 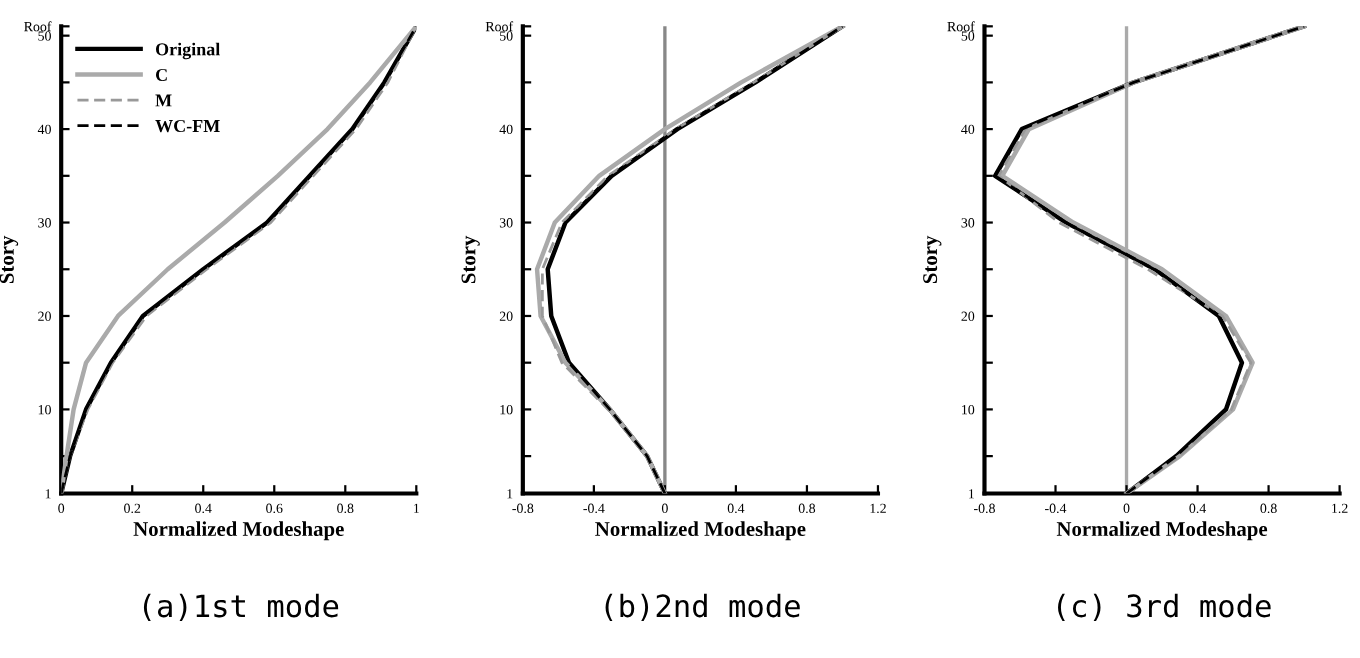 I want to click on text: (c) 3rd mode, so click(x=1164, y=607).